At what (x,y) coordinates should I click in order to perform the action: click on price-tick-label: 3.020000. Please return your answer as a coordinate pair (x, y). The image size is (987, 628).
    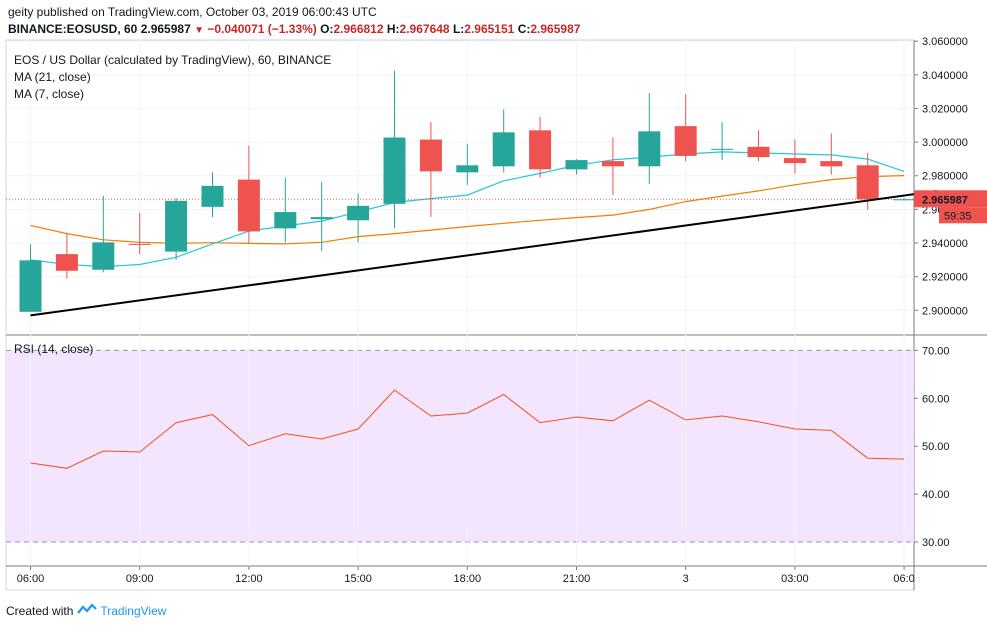
    Looking at the image, I should click on (945, 109).